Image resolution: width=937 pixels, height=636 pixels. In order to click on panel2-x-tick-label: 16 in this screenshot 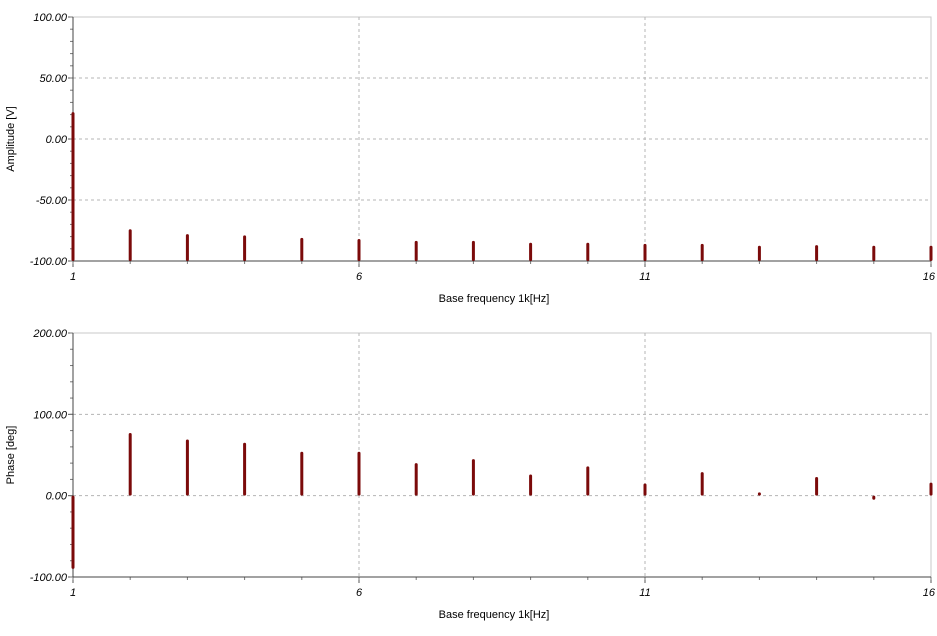, I will do `click(929, 593)`.